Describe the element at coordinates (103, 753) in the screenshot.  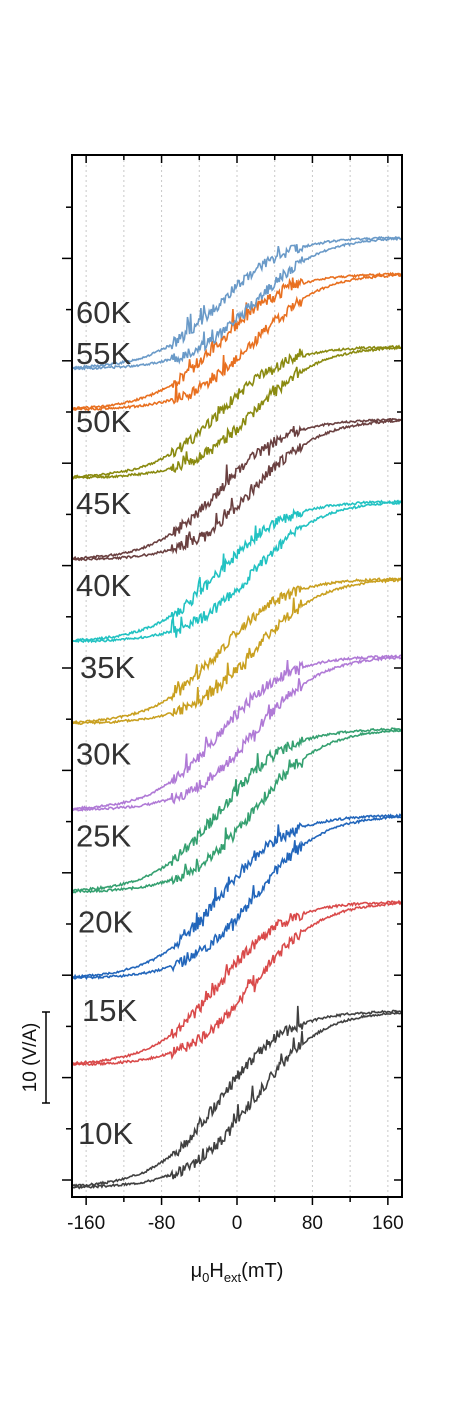
I see `temperature-label: 30K` at that location.